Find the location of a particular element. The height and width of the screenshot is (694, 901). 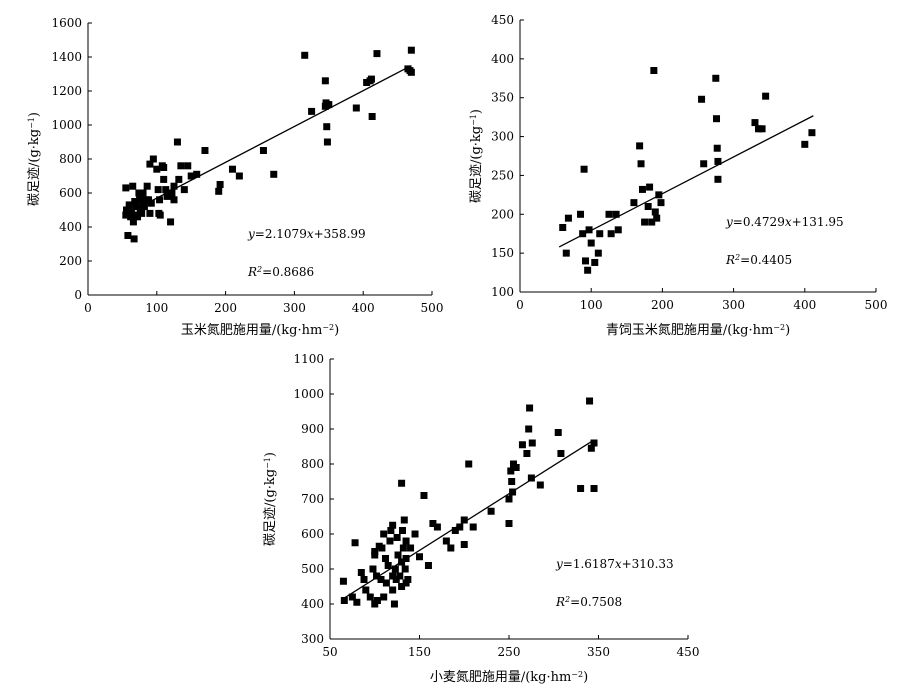

y-tick-label: 1200 is located at coordinates (66, 91).